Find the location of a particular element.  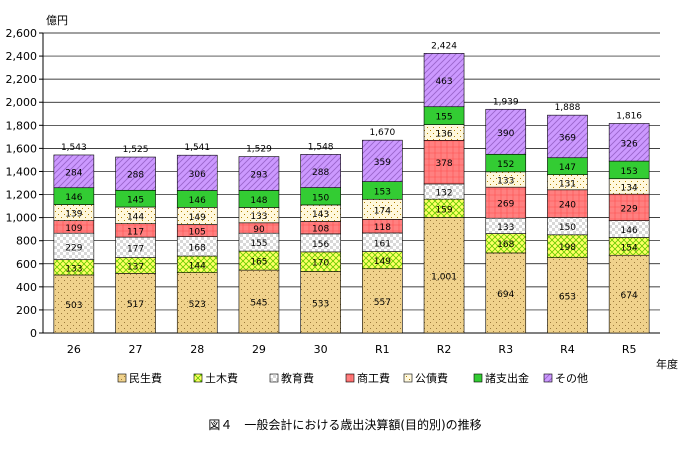

x-tick-label: R2 is located at coordinates (444, 349).